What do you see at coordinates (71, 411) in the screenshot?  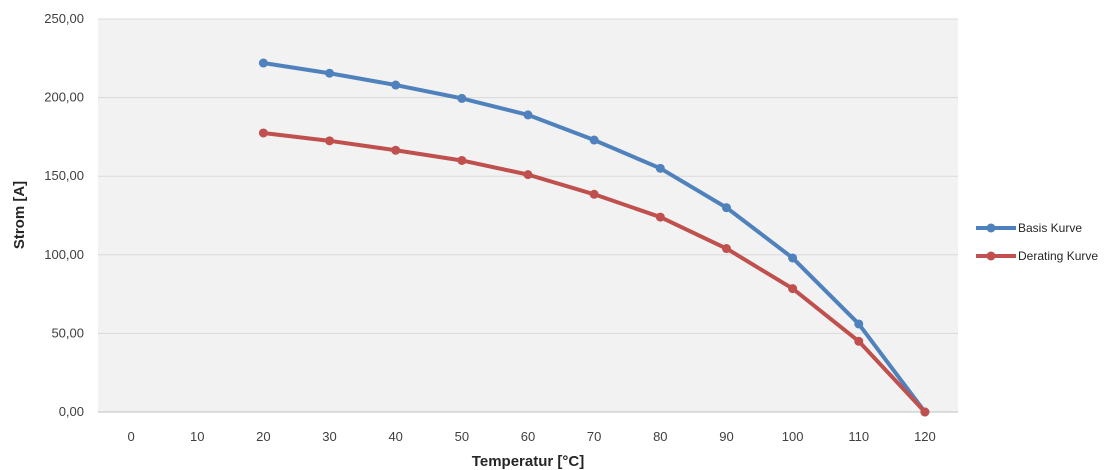 I see `y-tick-label: 0,00` at bounding box center [71, 411].